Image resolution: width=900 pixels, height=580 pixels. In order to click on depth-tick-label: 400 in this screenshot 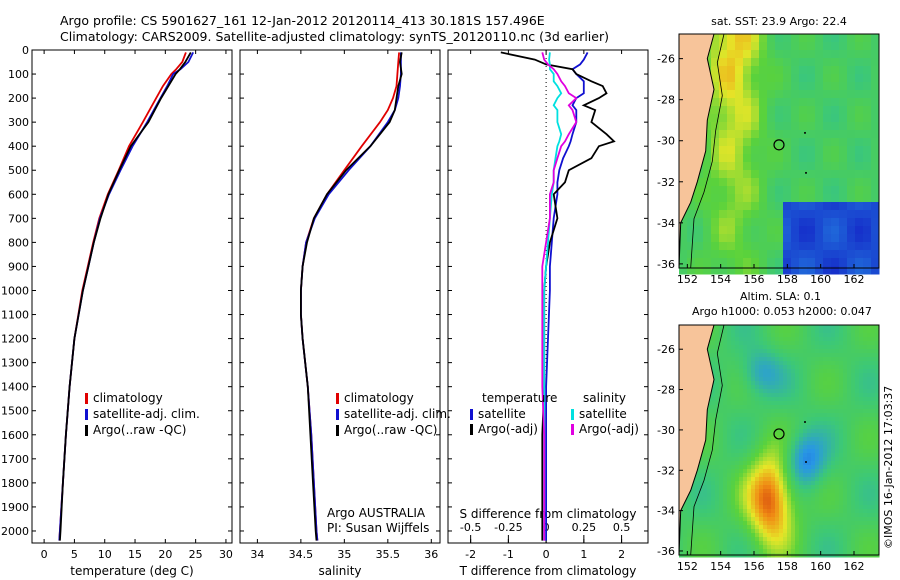, I will do `click(18, 146)`.